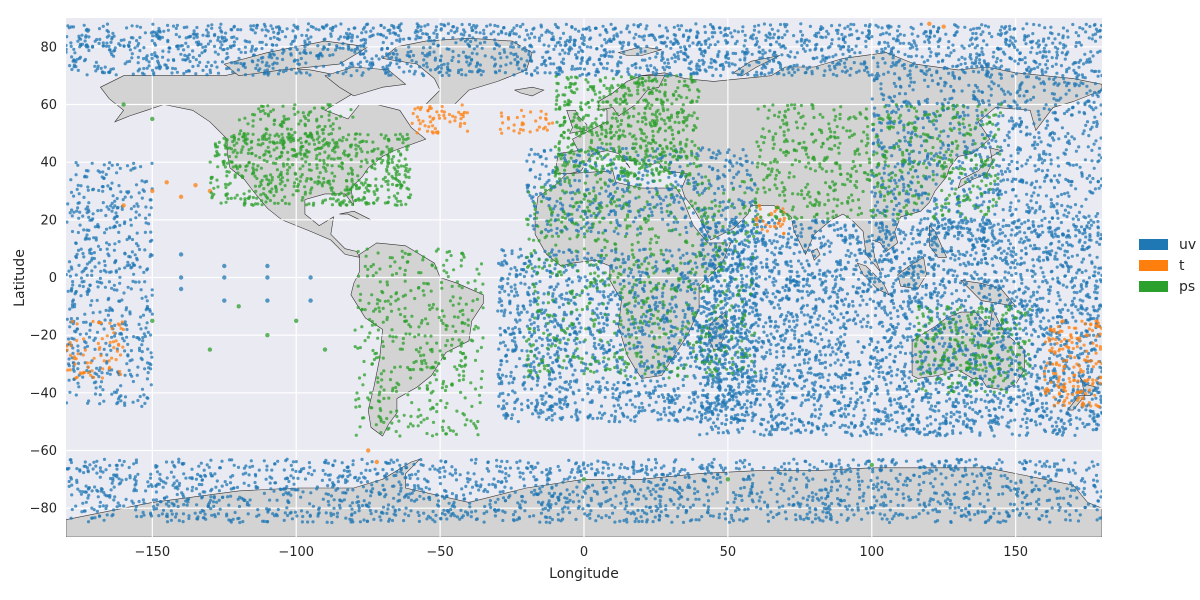 The height and width of the screenshot is (600, 1200). What do you see at coordinates (457, 71) in the screenshot?
I see `land-greenland` at bounding box center [457, 71].